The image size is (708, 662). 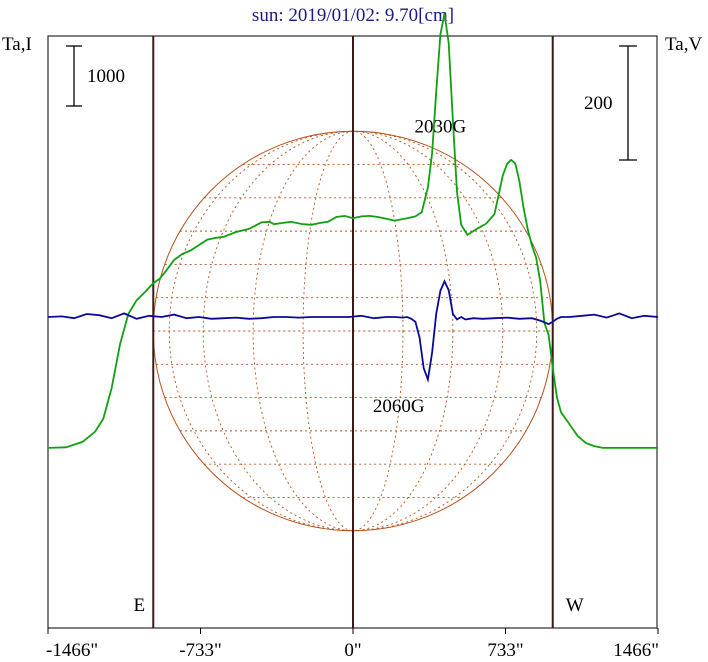 I want to click on right-scale-bar, so click(x=628, y=103).